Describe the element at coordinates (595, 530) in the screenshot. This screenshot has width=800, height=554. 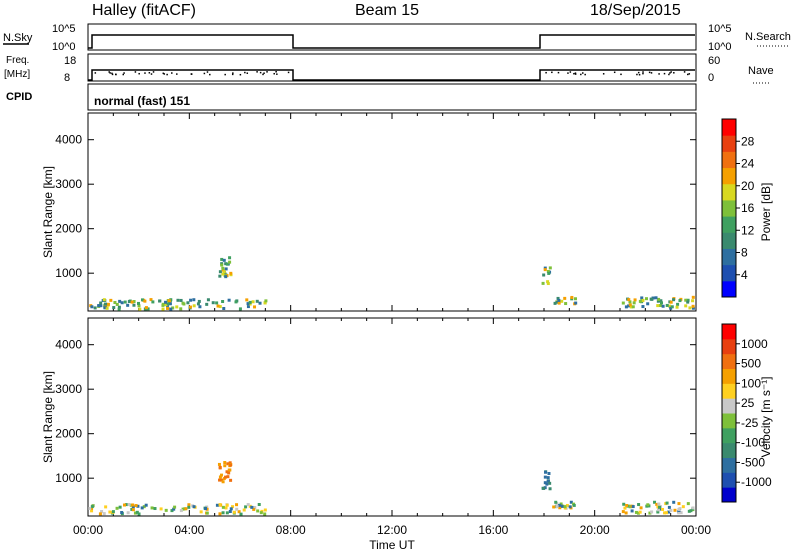
I see `x-tick-label: 20:00` at that location.